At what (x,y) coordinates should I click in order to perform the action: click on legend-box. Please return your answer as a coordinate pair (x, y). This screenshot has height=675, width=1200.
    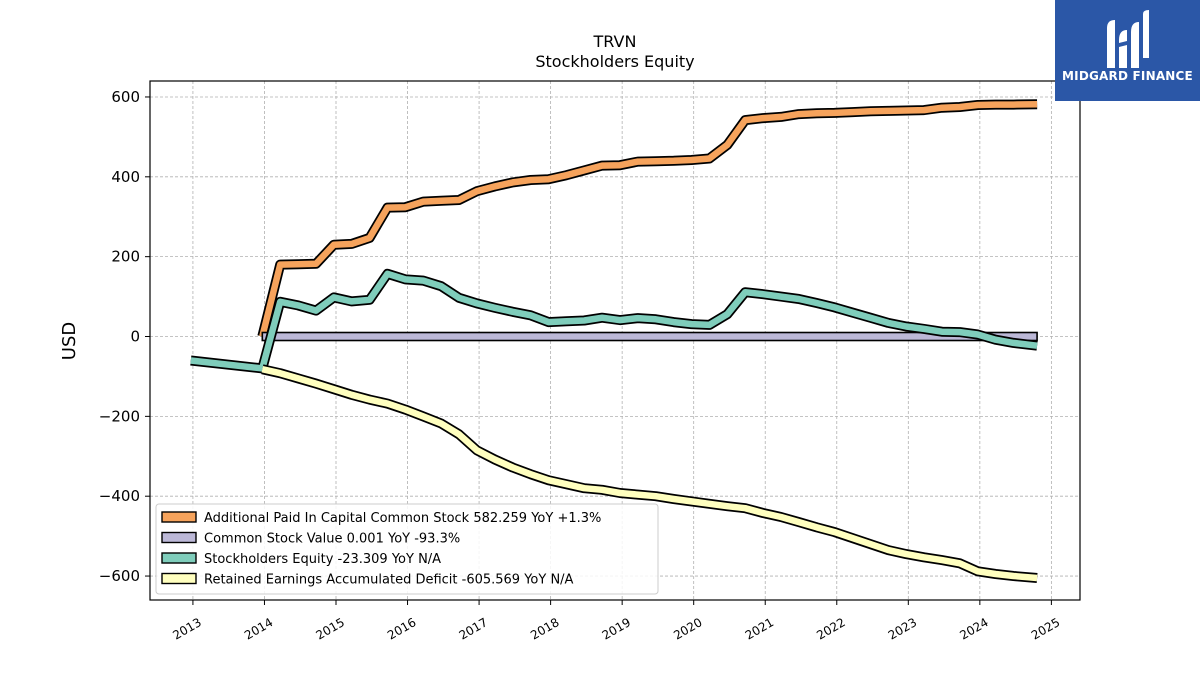
    Looking at the image, I should click on (407, 549).